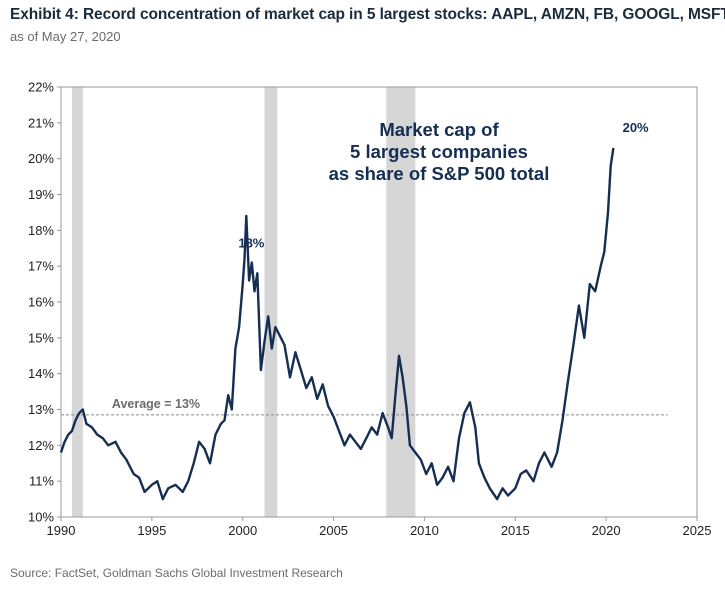 The image size is (725, 590). I want to click on y-tick-label: 12%, so click(41, 445).